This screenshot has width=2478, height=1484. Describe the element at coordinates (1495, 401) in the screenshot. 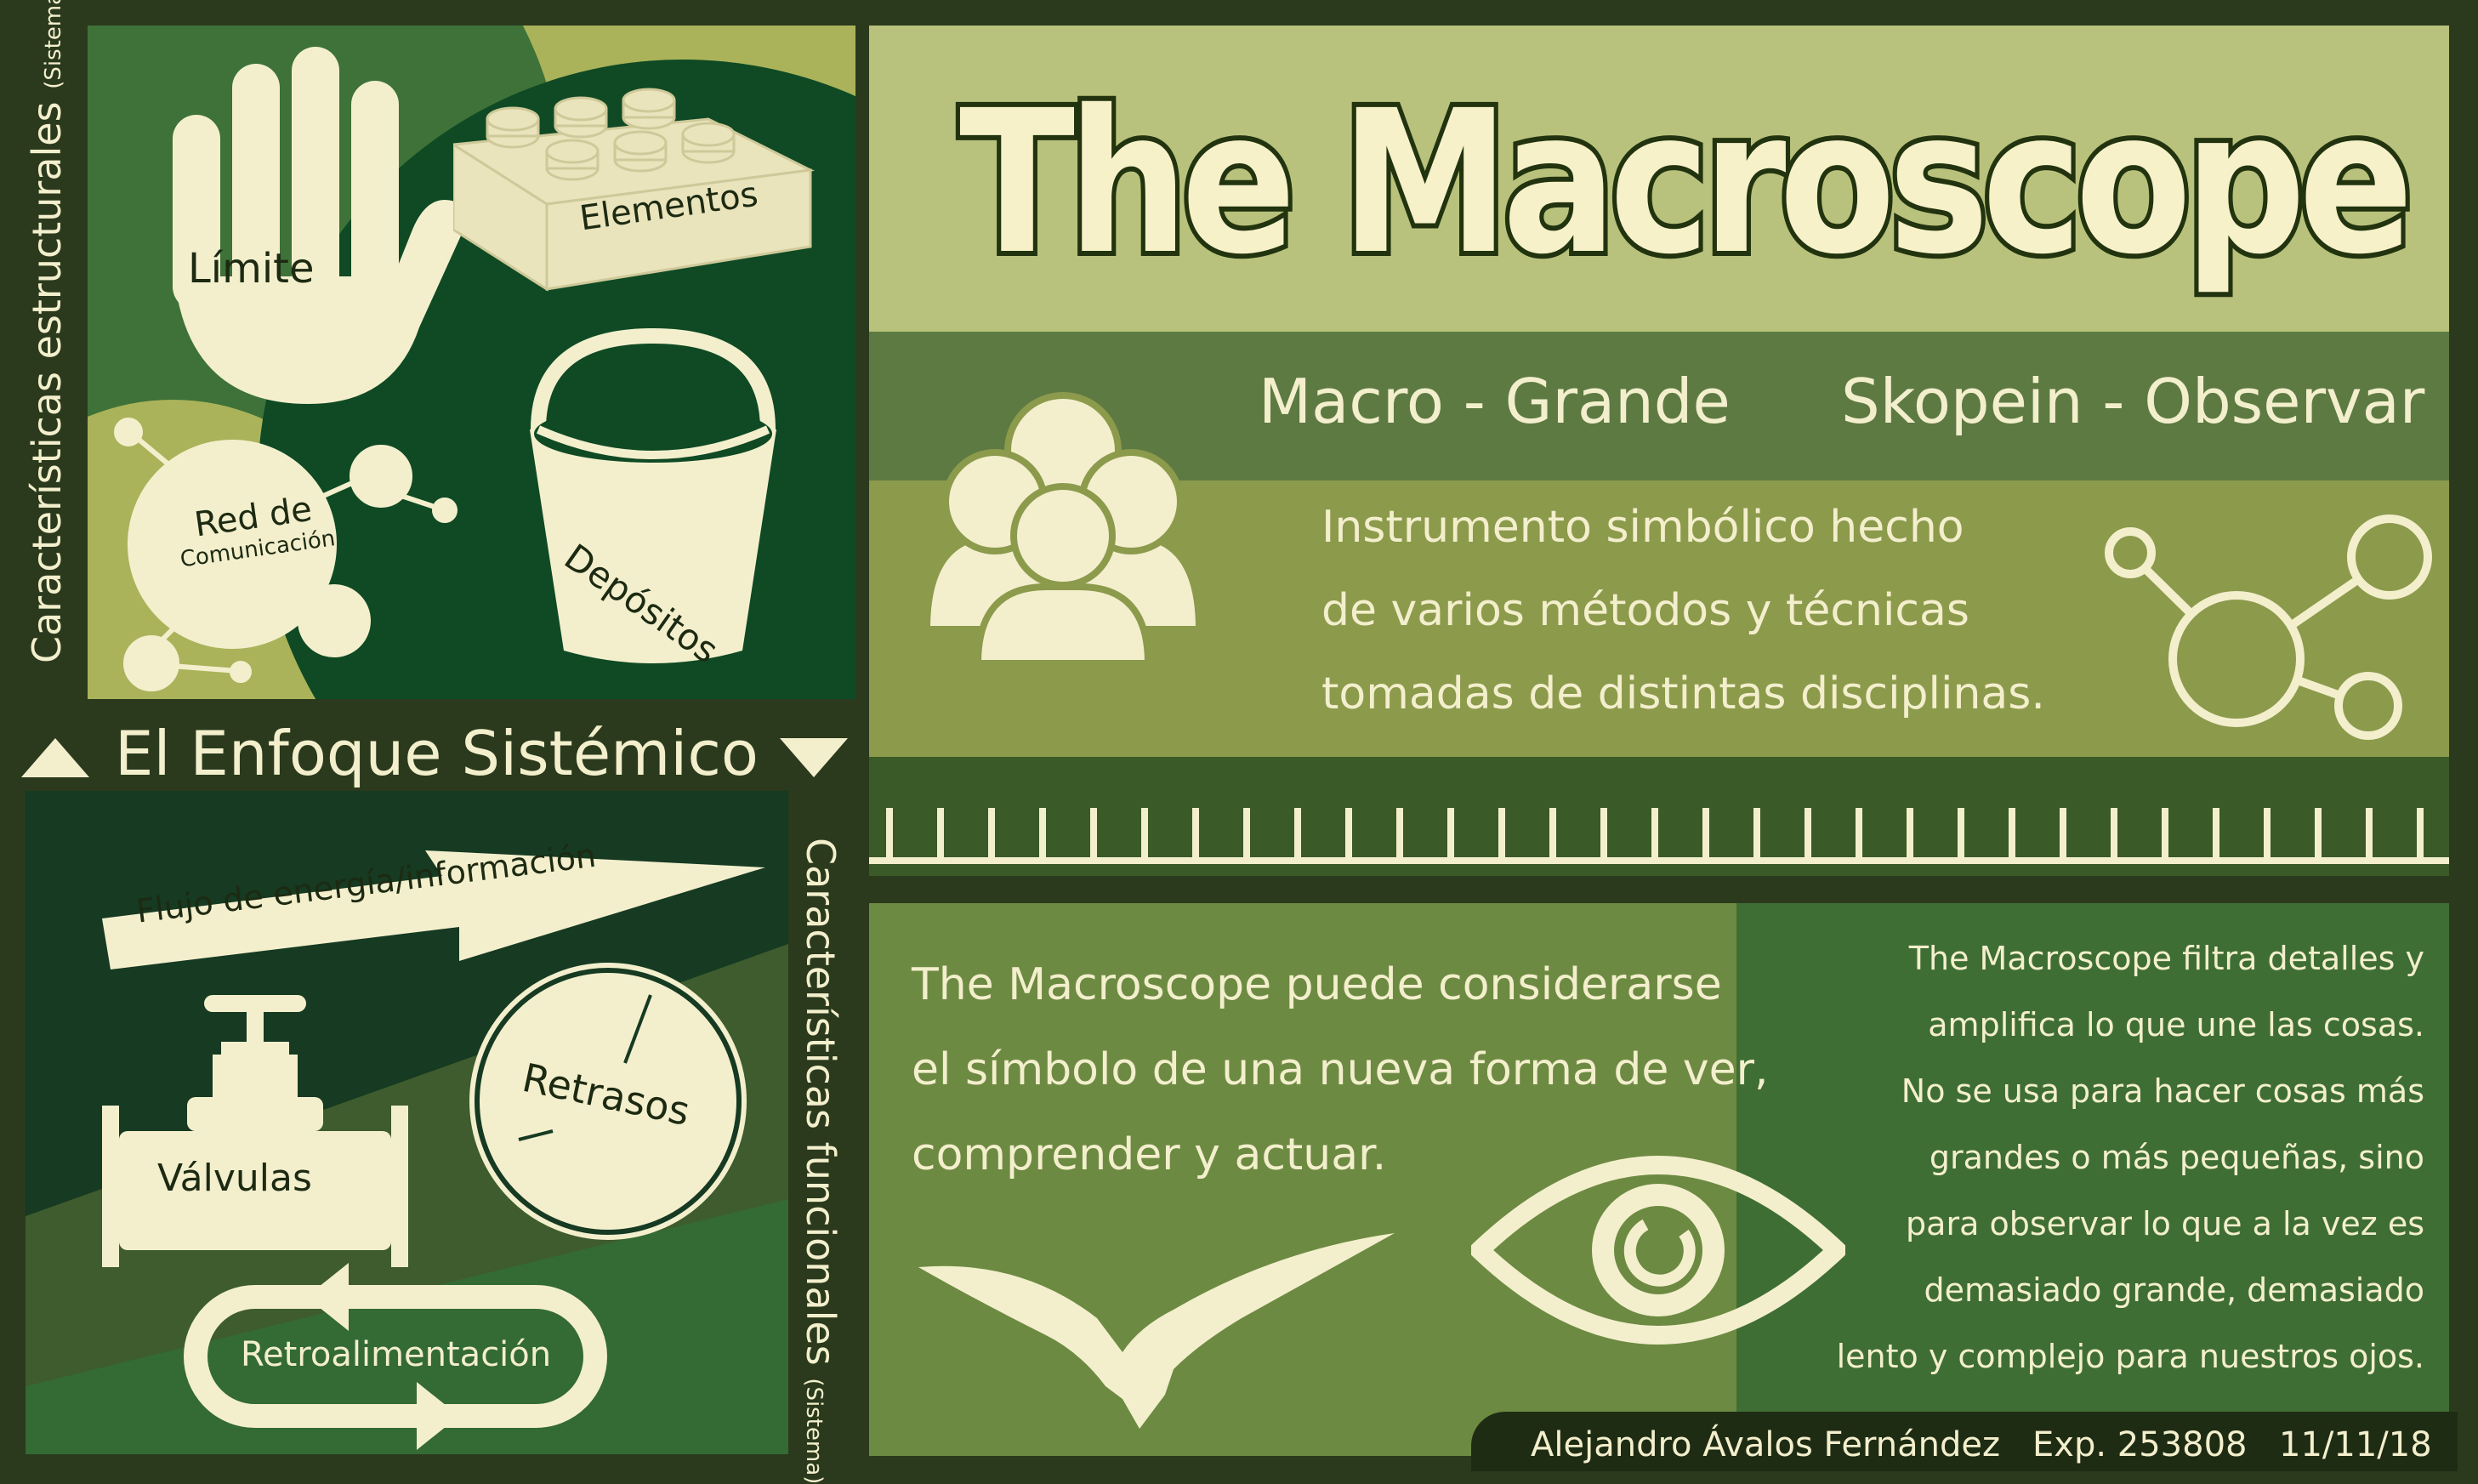

I see `etym-macro: Macro - Grande` at that location.